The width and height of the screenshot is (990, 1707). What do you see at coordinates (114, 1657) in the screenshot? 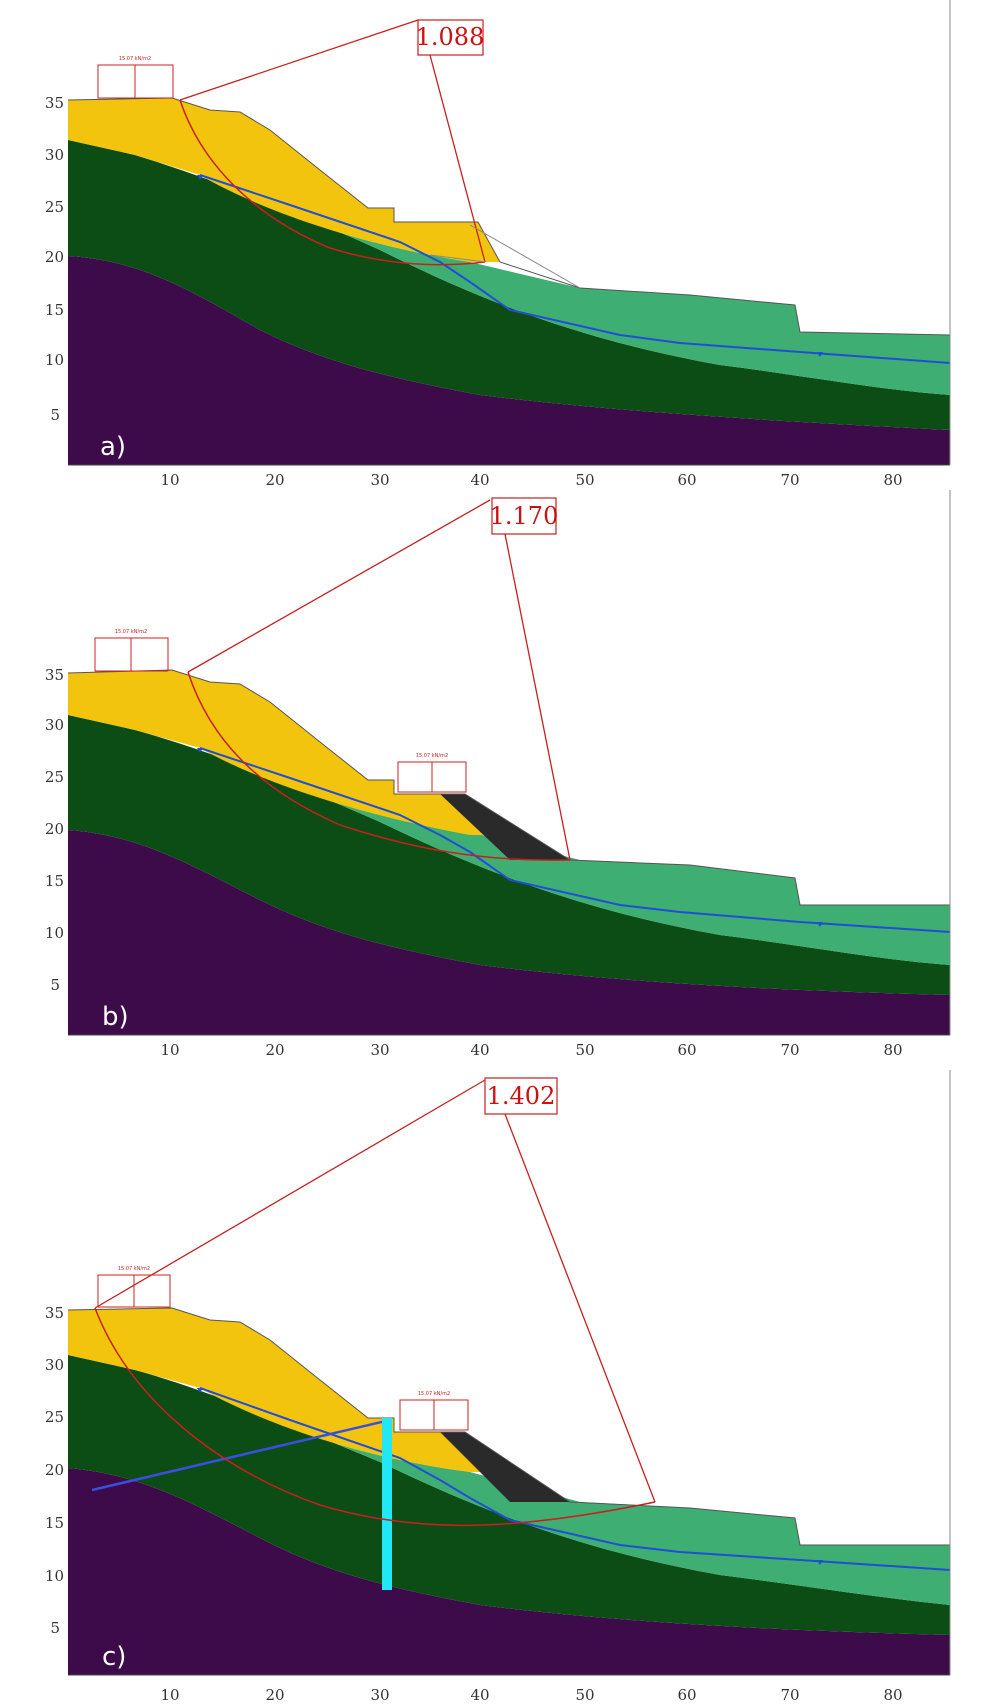
I see `panel-label: c)` at bounding box center [114, 1657].